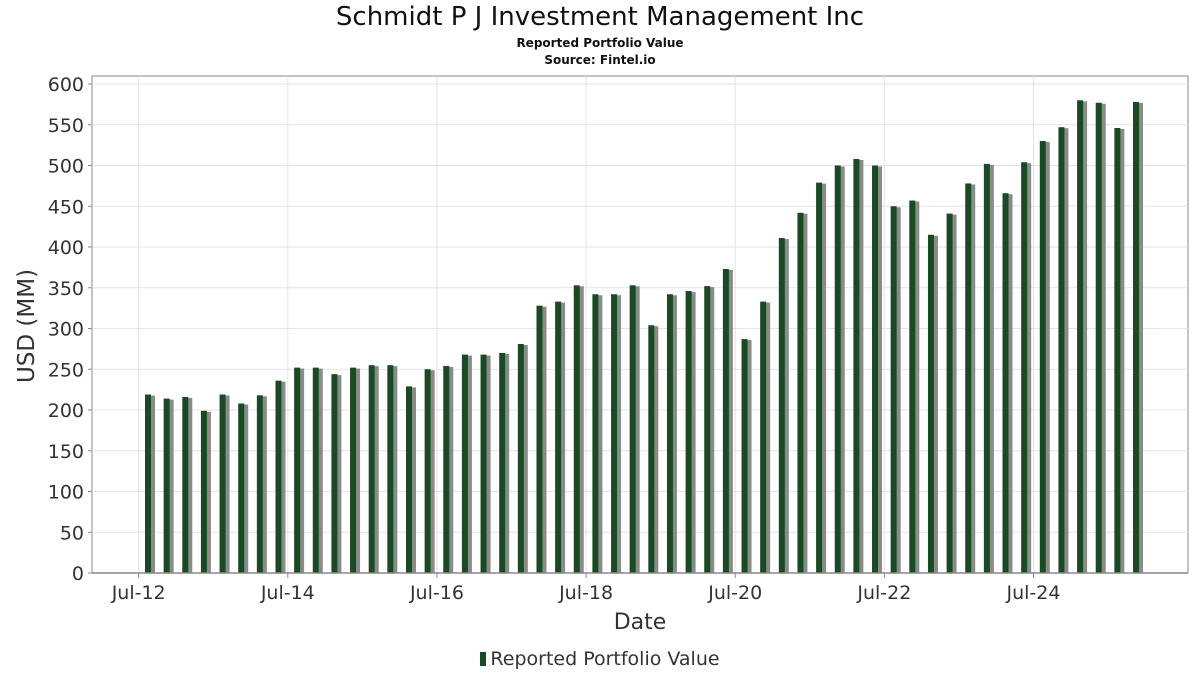  Describe the element at coordinates (883, 593) in the screenshot. I see `x-tick-label: Jul-22` at that location.